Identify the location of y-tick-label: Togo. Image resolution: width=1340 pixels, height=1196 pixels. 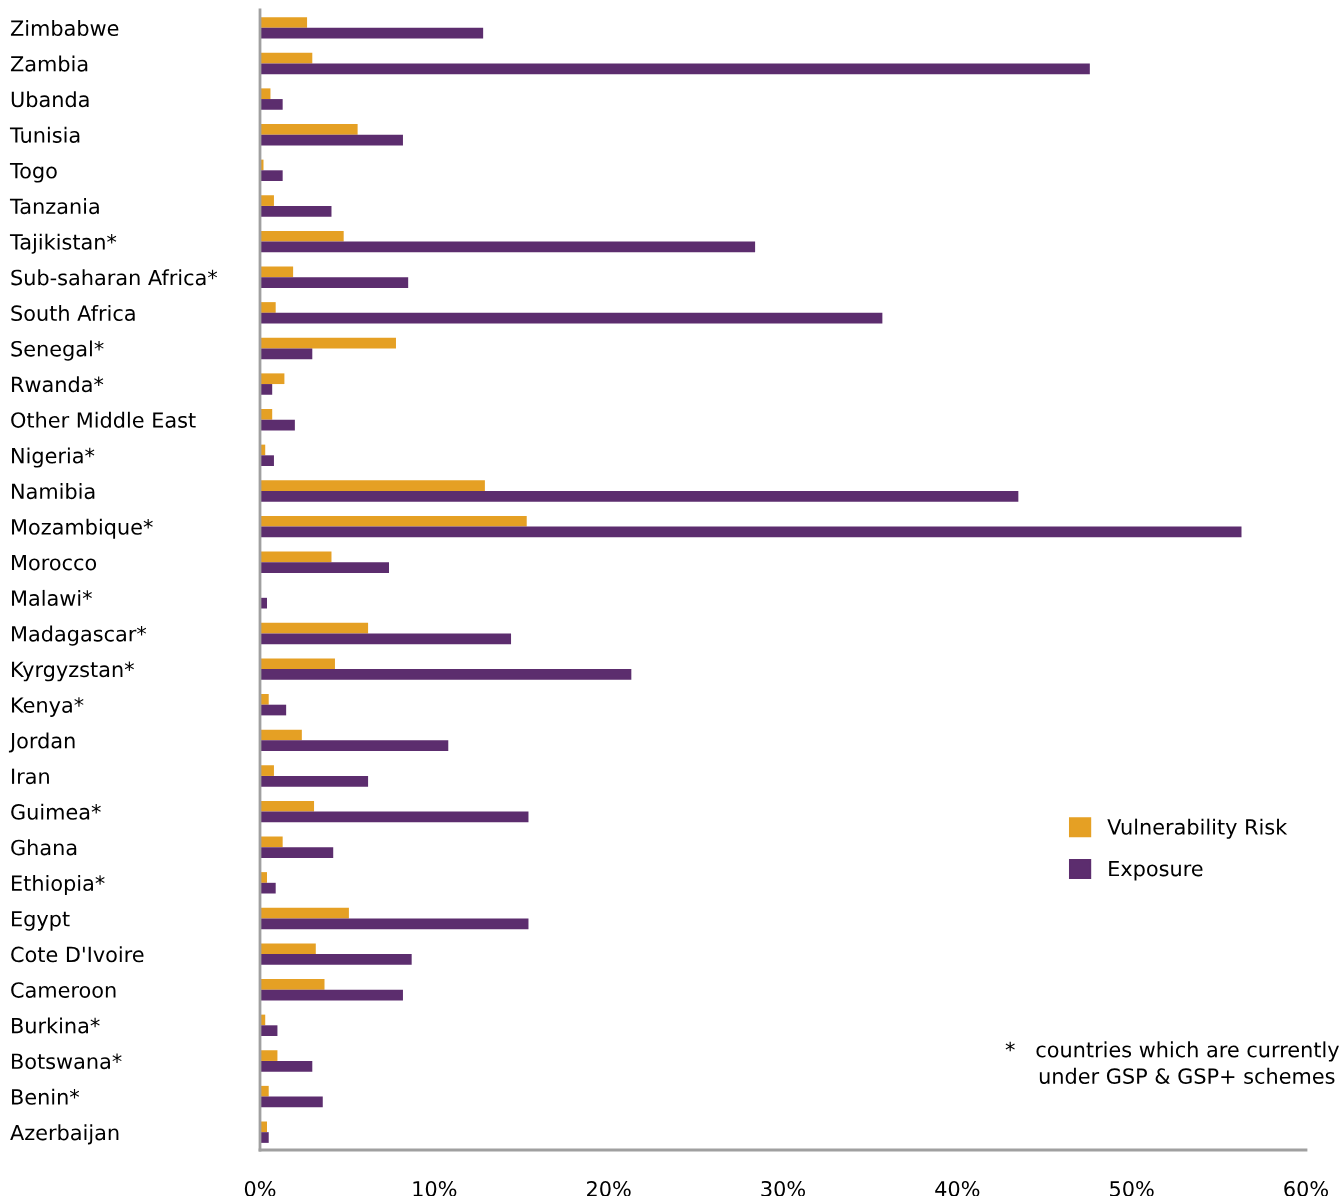
(33, 173).